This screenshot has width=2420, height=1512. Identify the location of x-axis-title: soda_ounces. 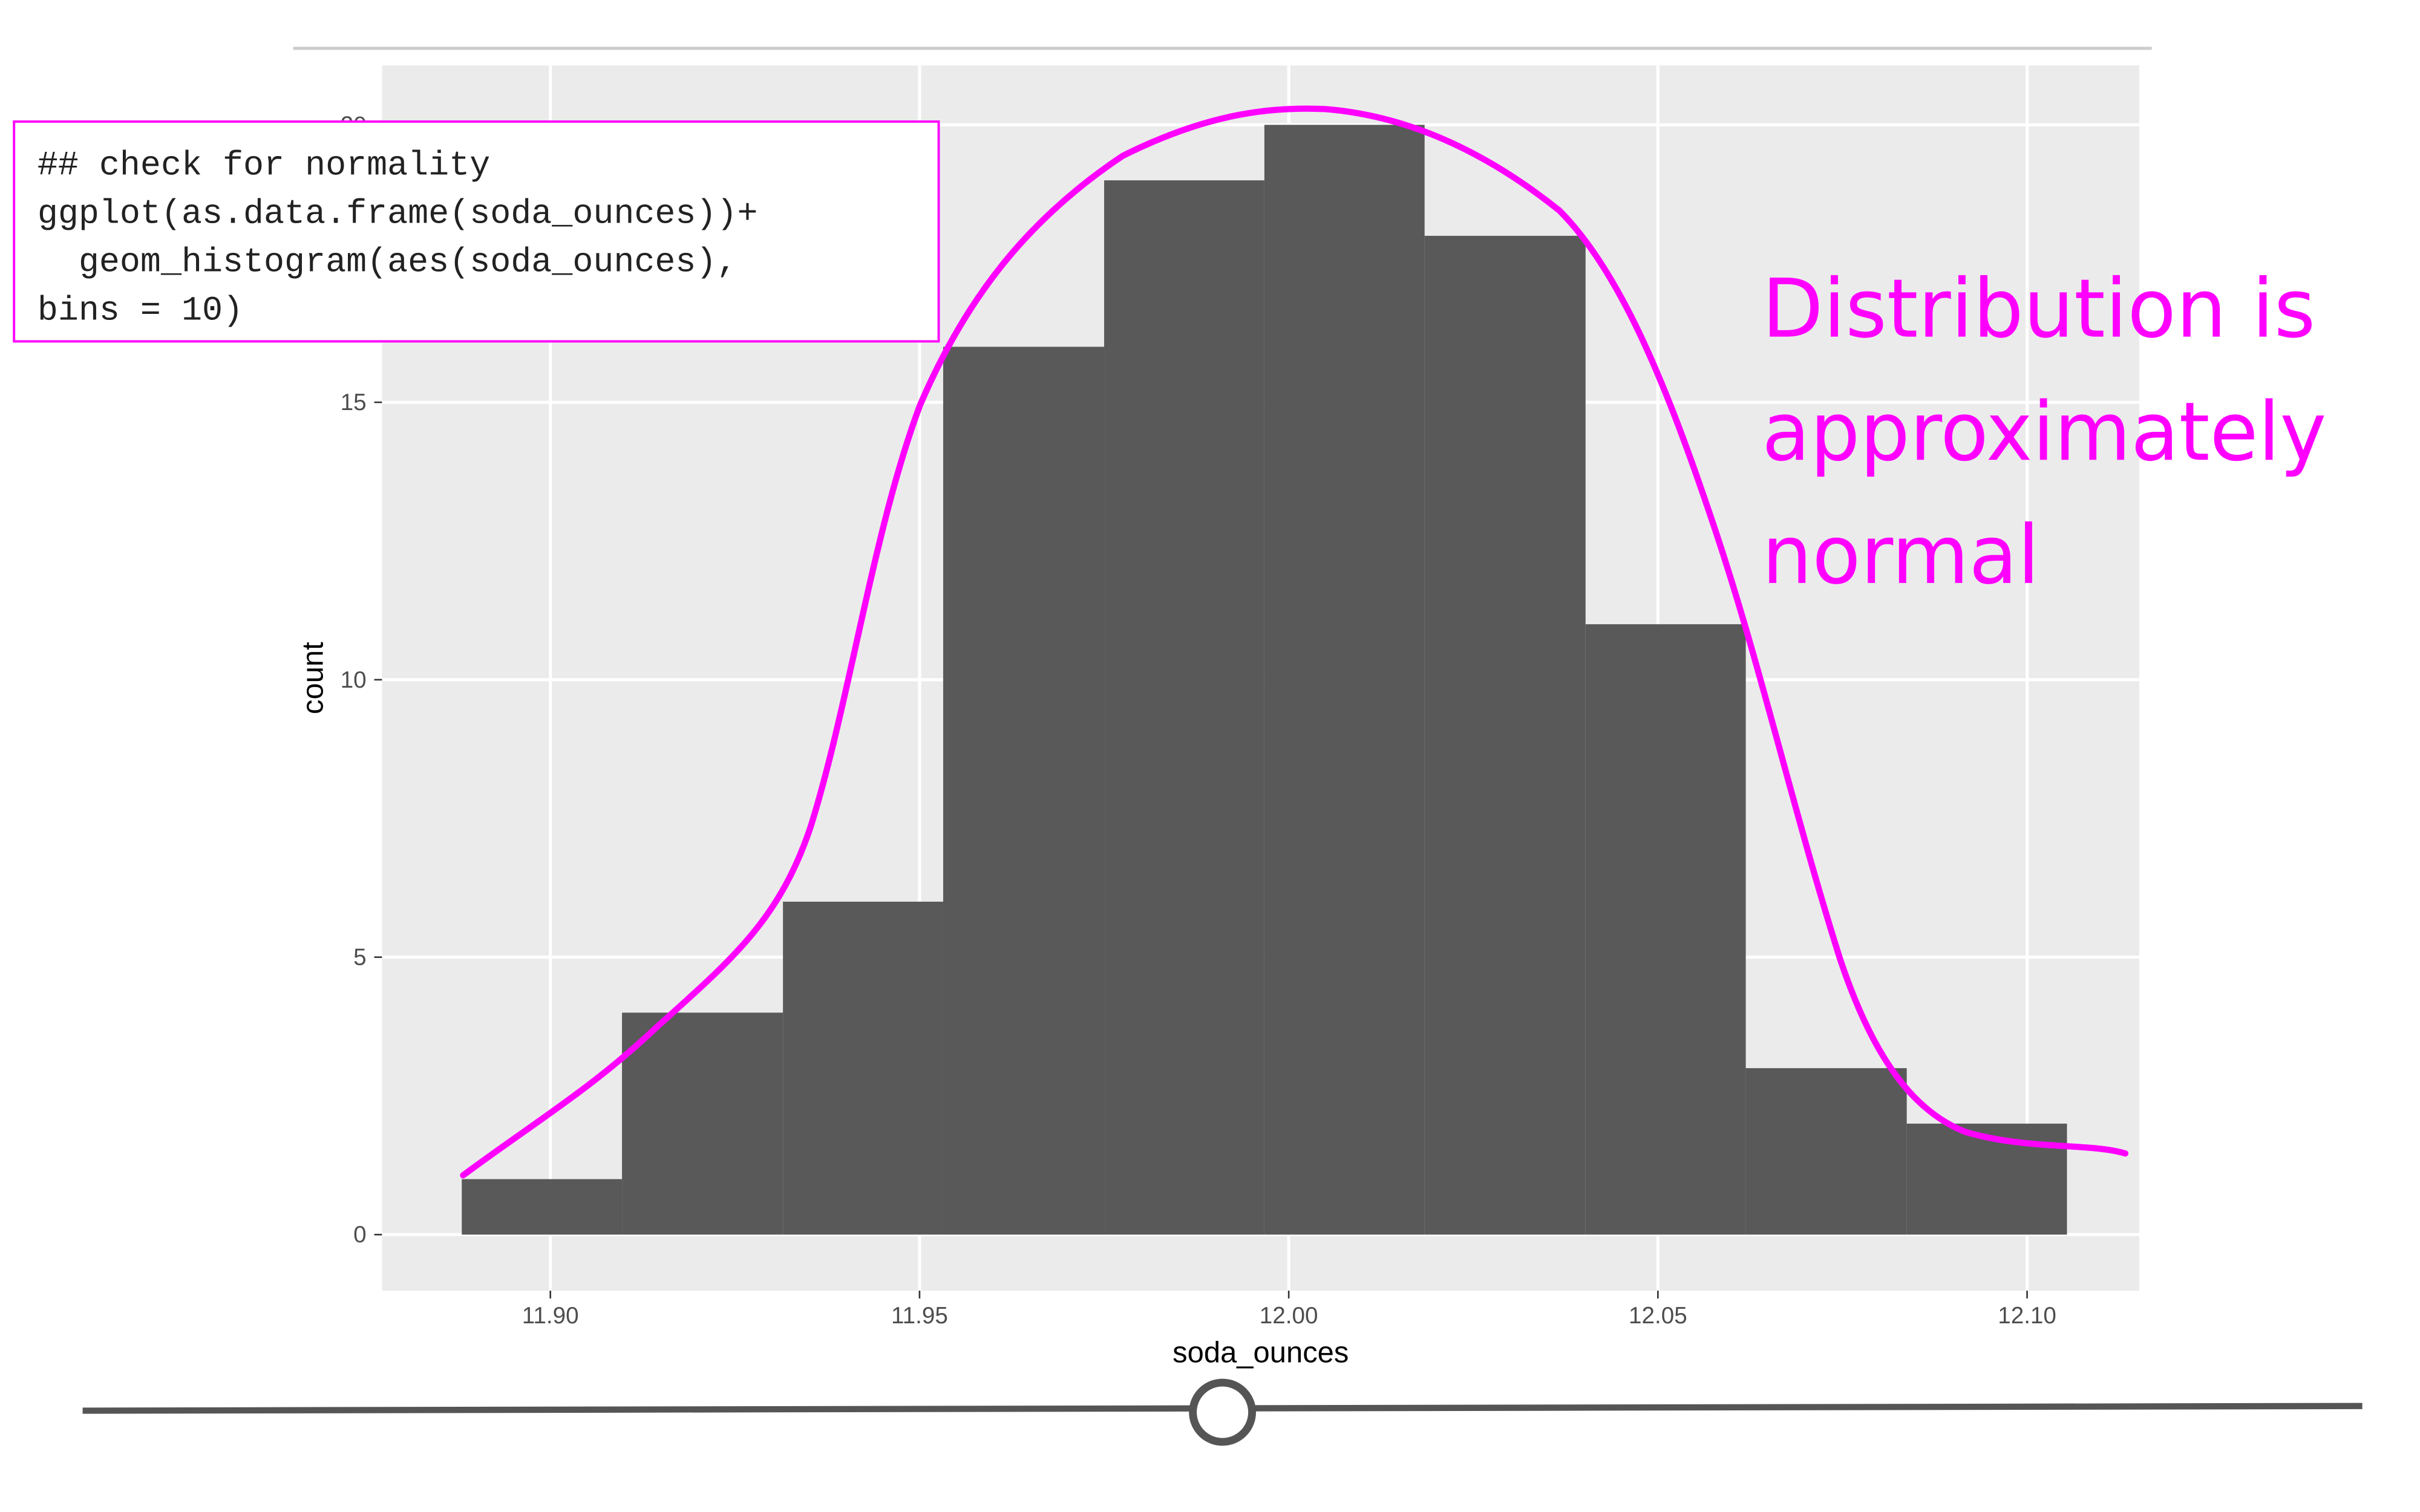
(1260, 1353).